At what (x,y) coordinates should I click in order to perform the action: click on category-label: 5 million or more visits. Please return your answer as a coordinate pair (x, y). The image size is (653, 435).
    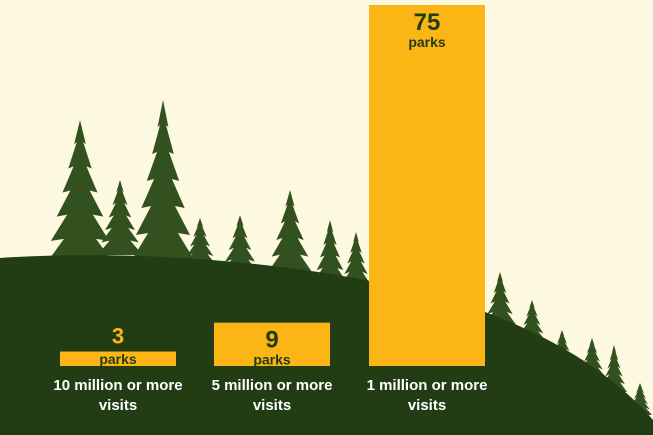
    Looking at the image, I should click on (272, 395).